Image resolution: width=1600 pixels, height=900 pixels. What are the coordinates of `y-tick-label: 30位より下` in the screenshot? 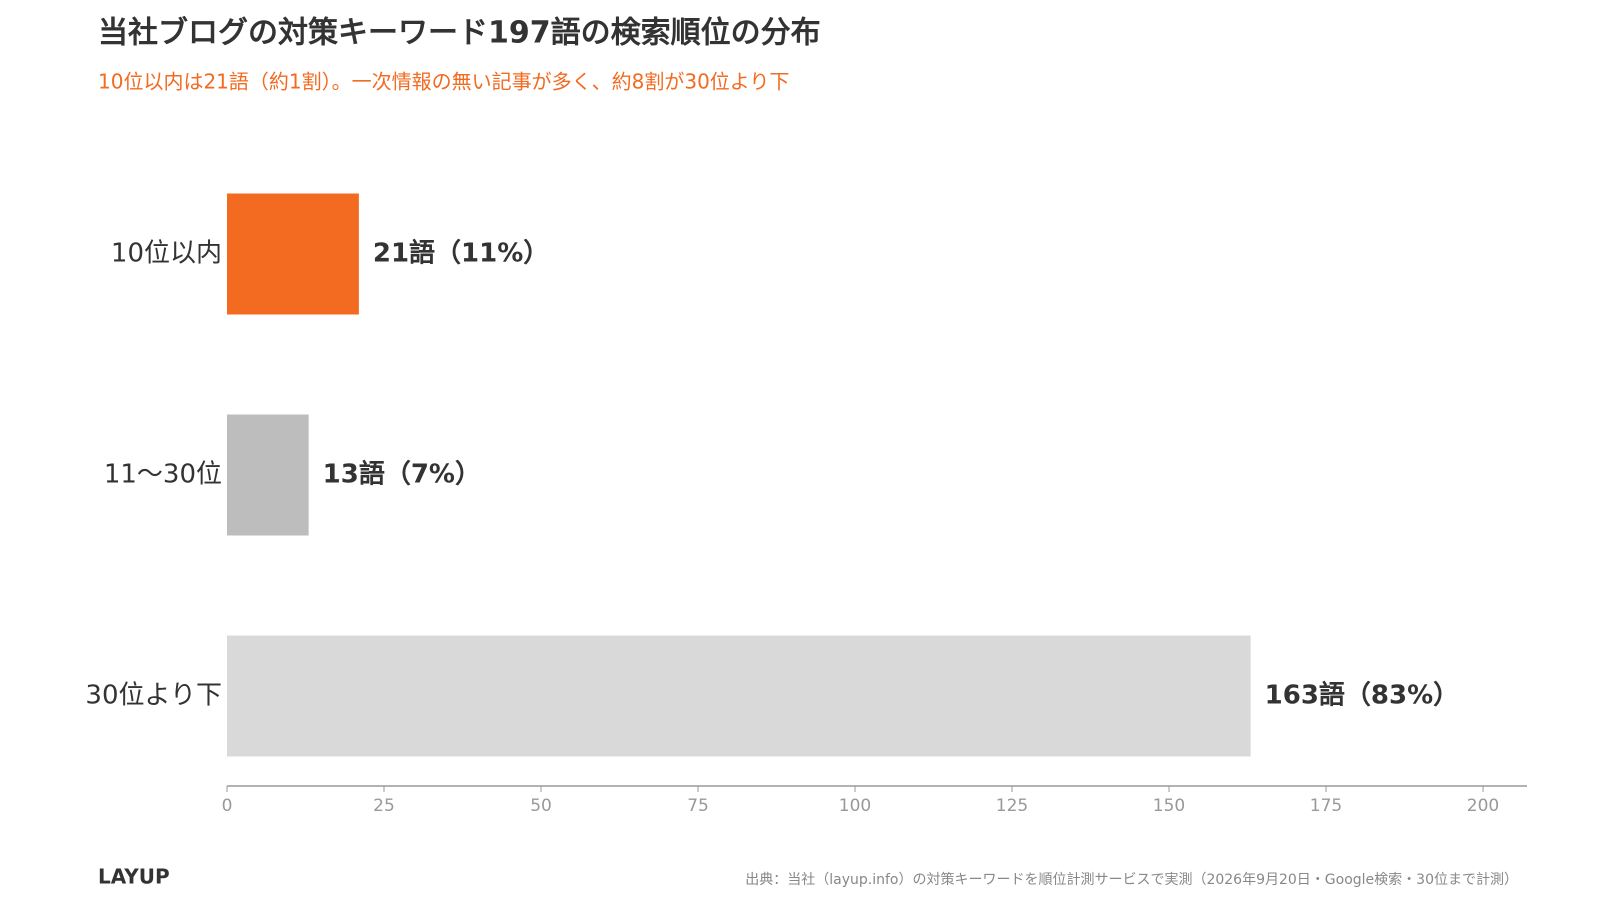 It's located at (153, 696).